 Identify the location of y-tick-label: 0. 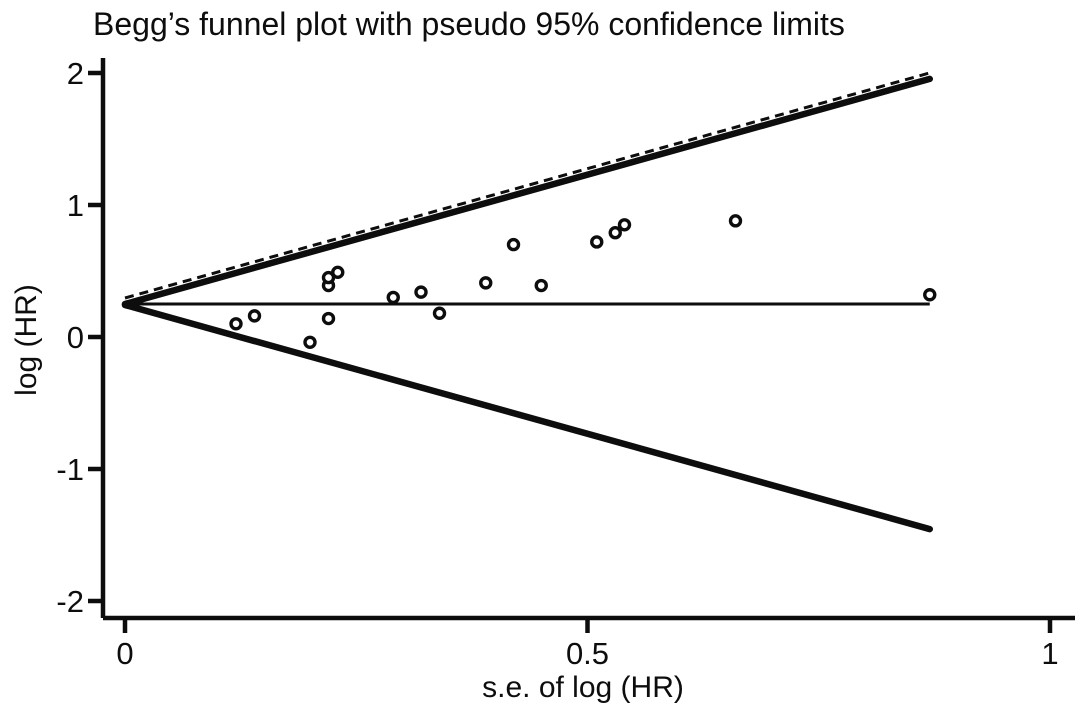
(75, 337).